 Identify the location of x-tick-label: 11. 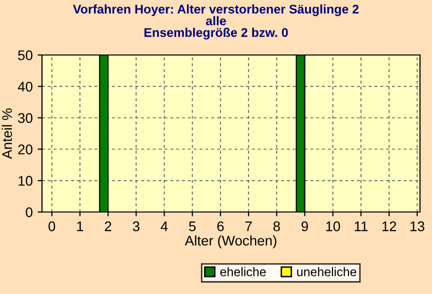
(361, 227).